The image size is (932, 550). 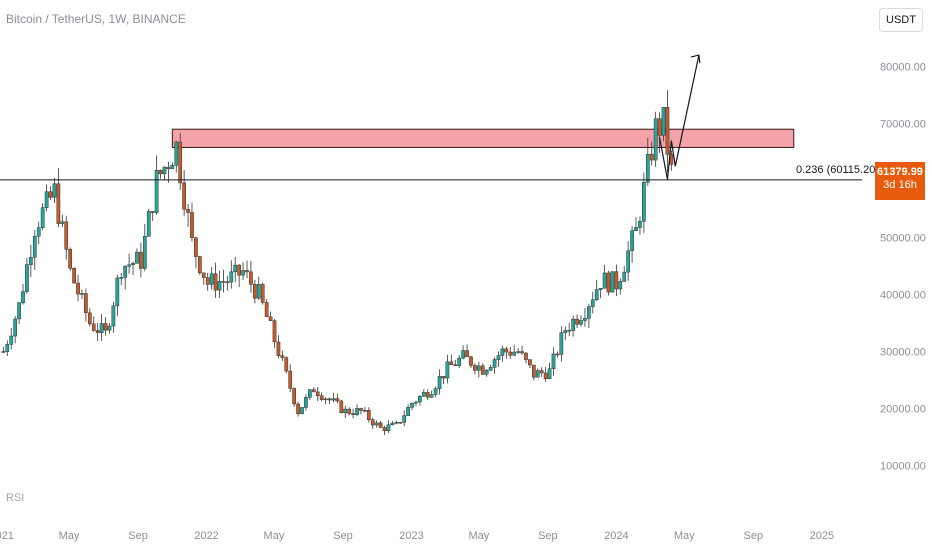 What do you see at coordinates (7, 536) in the screenshot?
I see `x-tick-label: 2021` at bounding box center [7, 536].